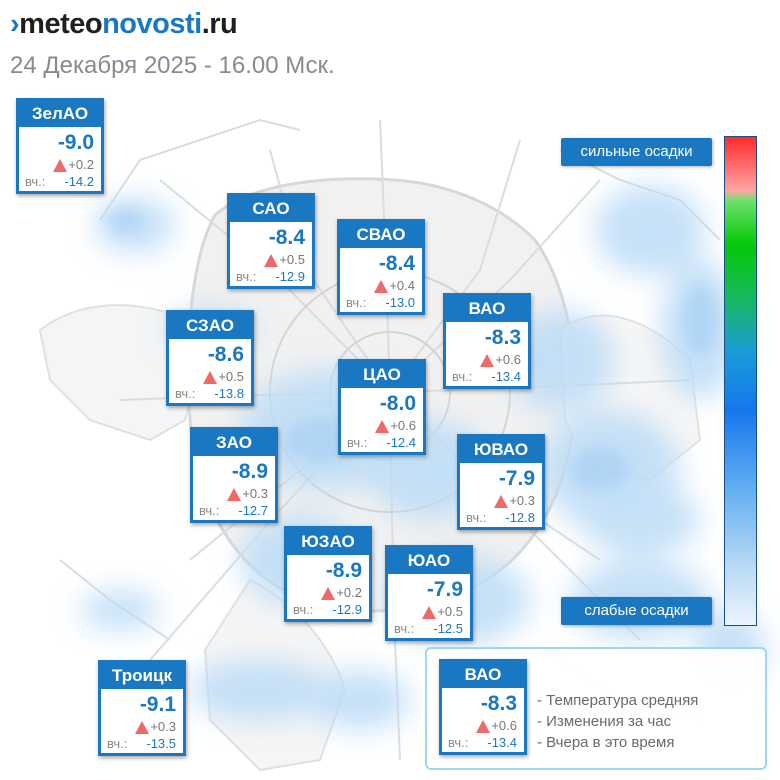  What do you see at coordinates (429, 561) in the screenshot?
I see `district-name: ЮАО` at bounding box center [429, 561].